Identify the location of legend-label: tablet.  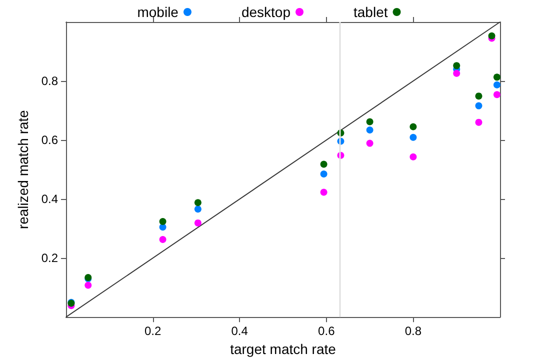
(371, 12).